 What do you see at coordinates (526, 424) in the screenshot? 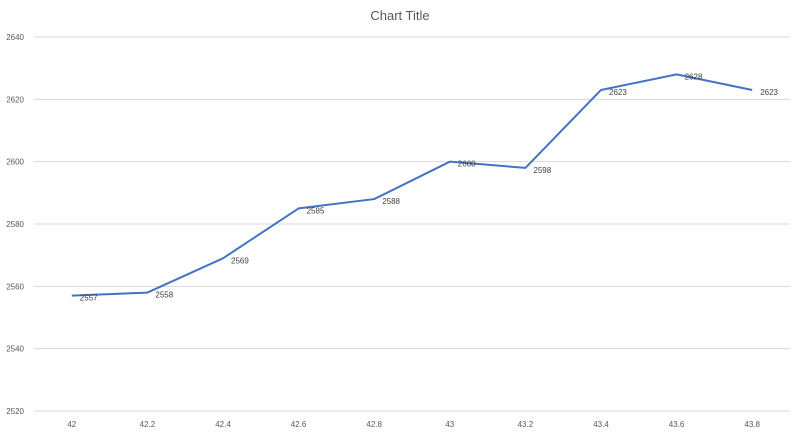
I see `x-tick-label: 43.2` at bounding box center [526, 424].